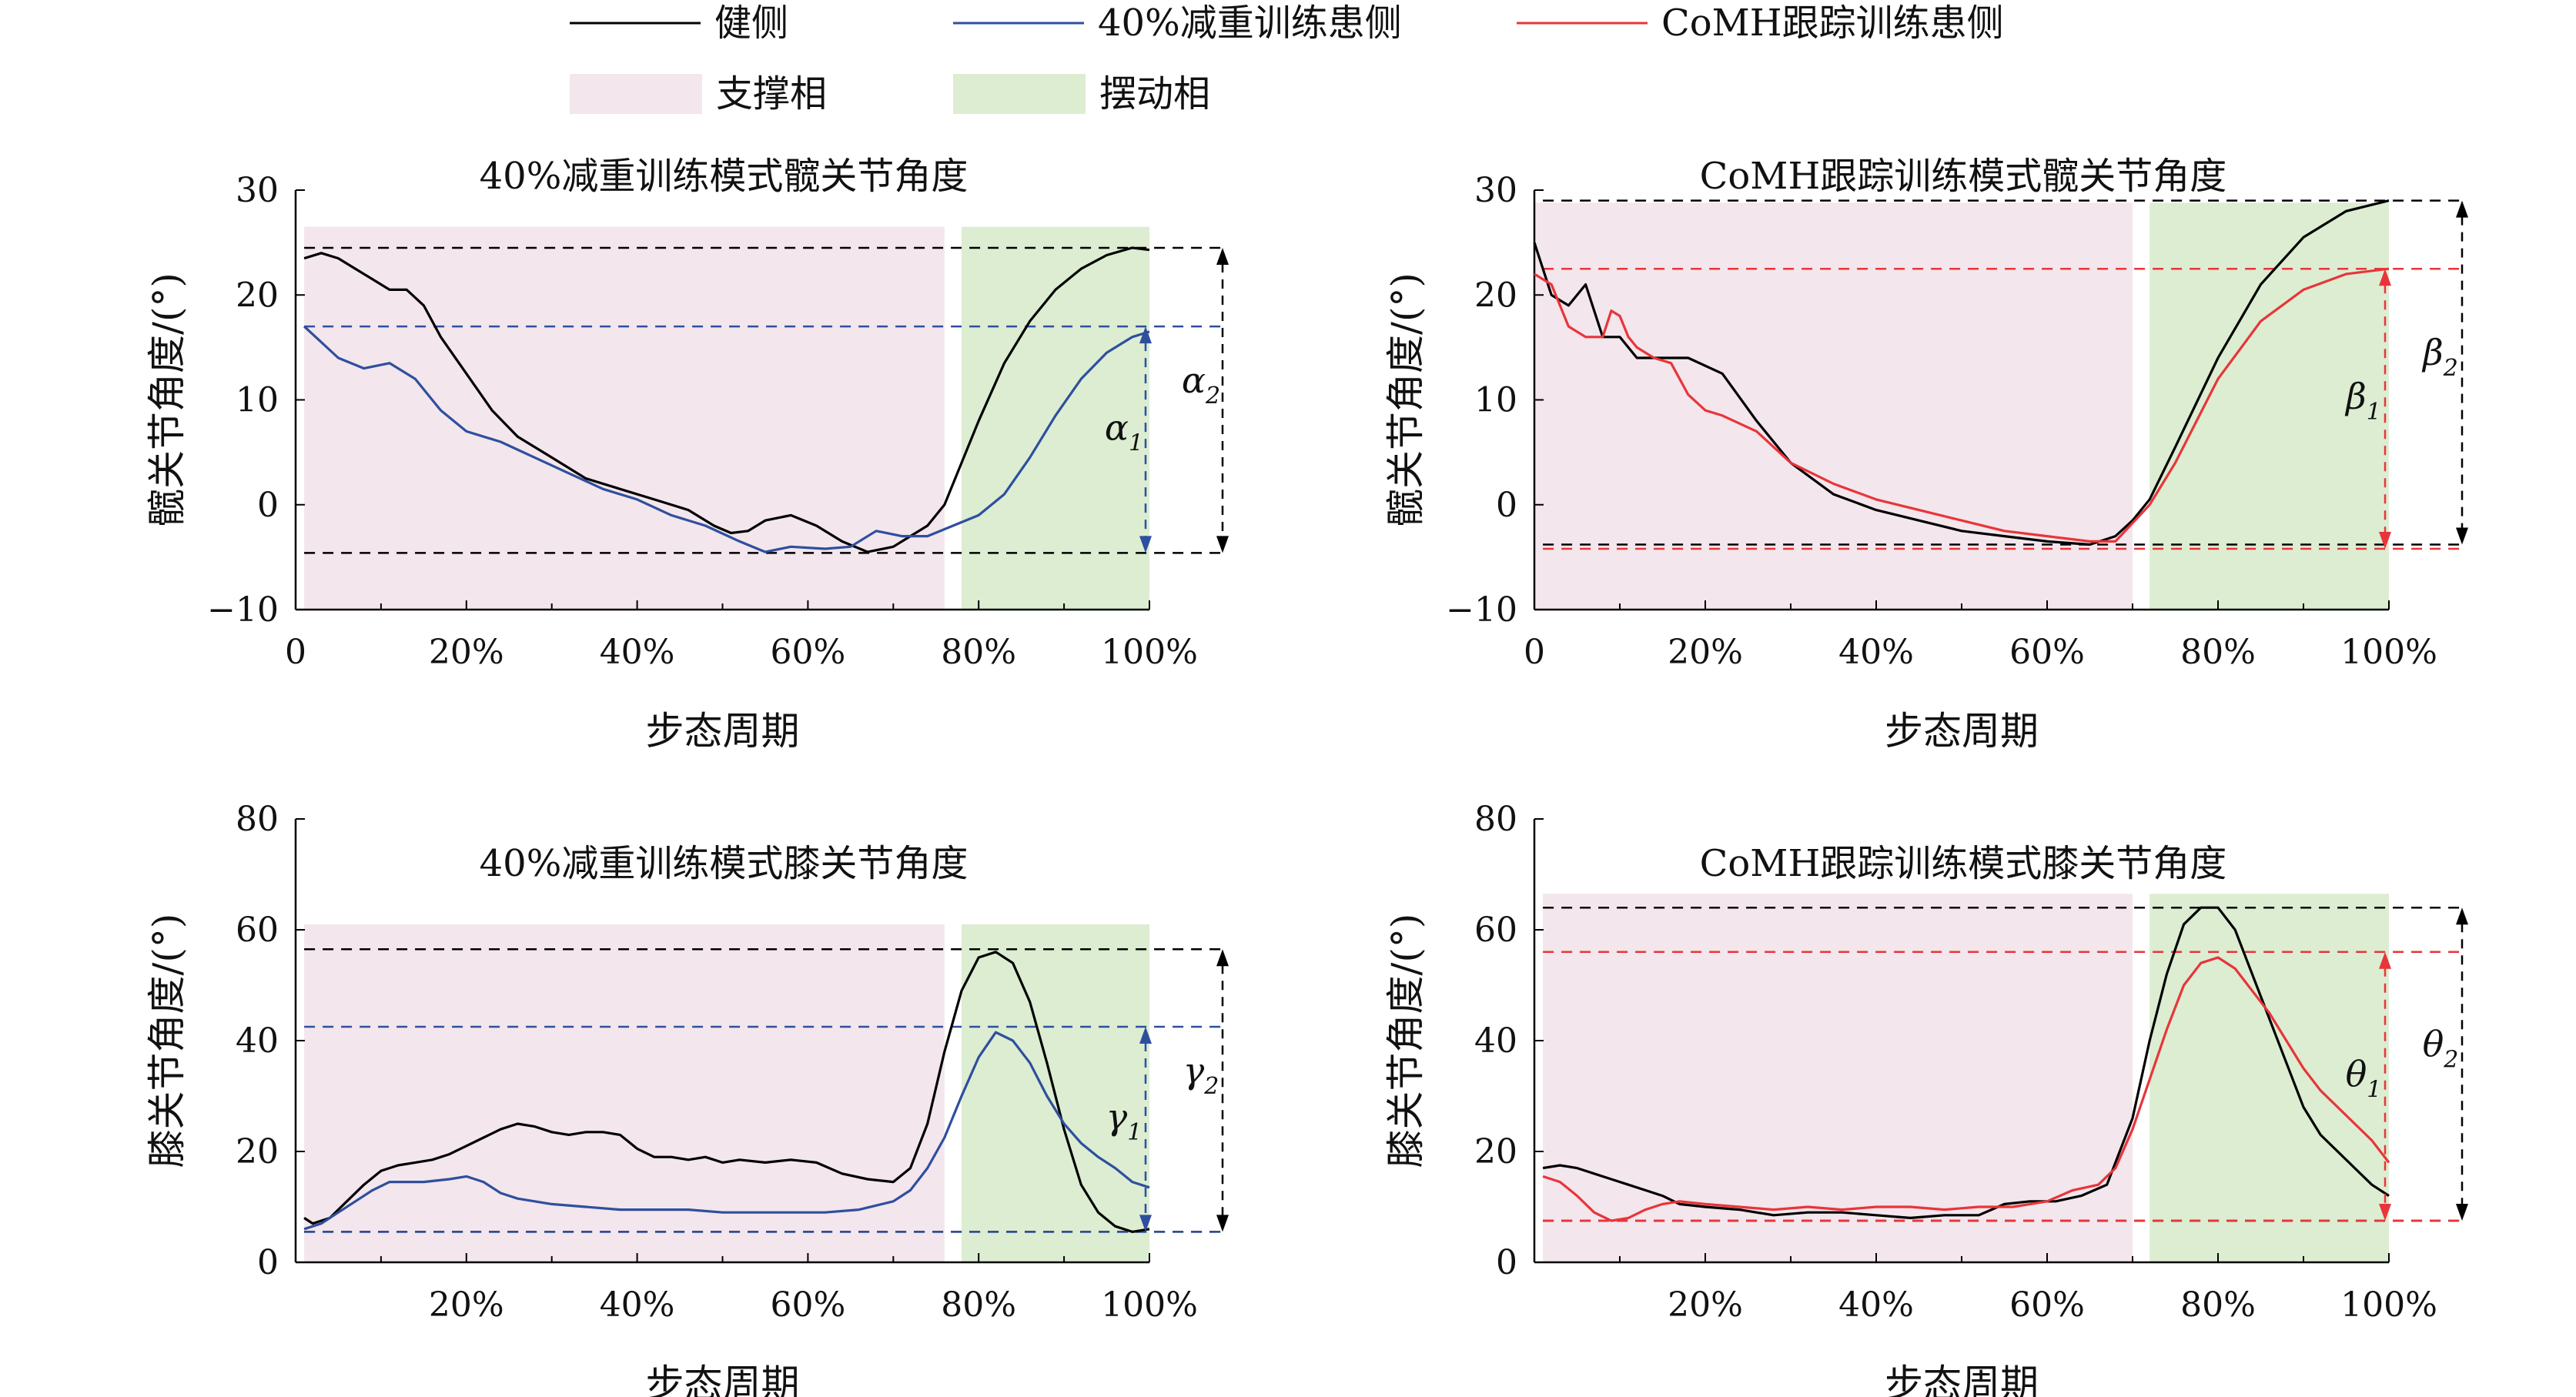 The width and height of the screenshot is (2576, 1397). What do you see at coordinates (1201, 1075) in the screenshot?
I see `range-label: γ2` at bounding box center [1201, 1075].